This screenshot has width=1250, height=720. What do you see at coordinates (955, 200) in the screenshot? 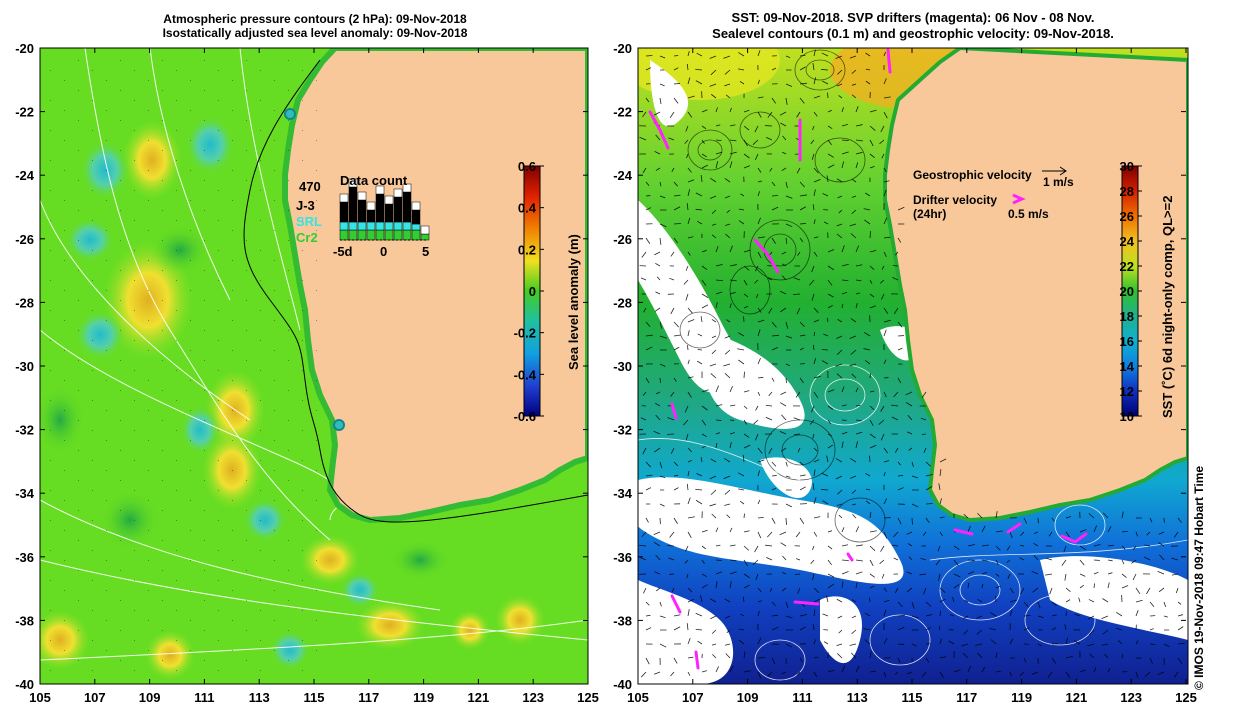
I see `drifter-legend-label: Drifter velocity` at bounding box center [955, 200].